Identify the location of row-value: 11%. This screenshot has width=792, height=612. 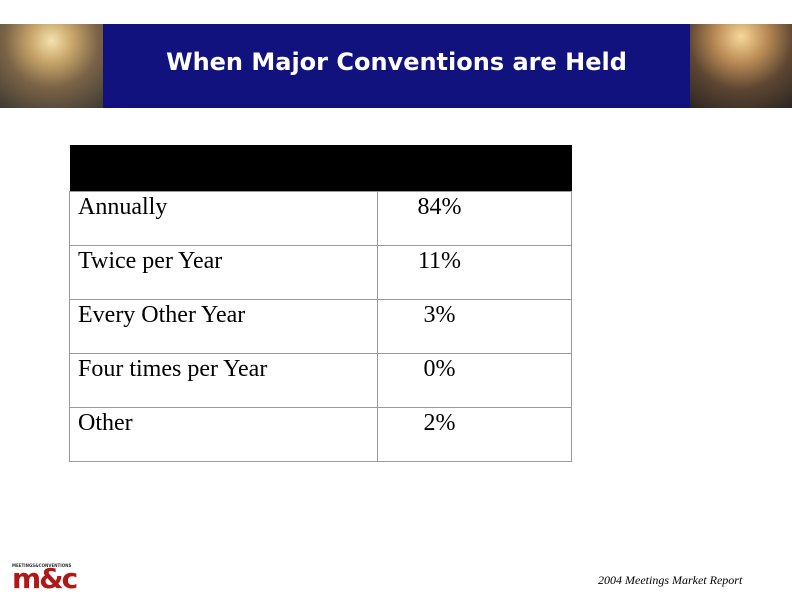
(474, 272).